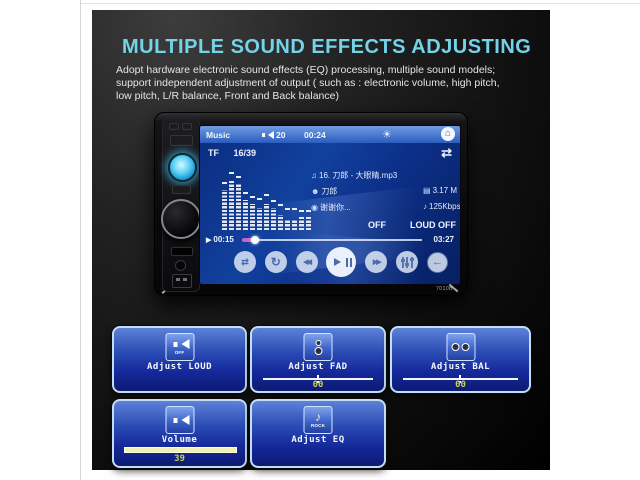 The height and width of the screenshot is (480, 640). I want to click on page-border-line, so click(80, 240).